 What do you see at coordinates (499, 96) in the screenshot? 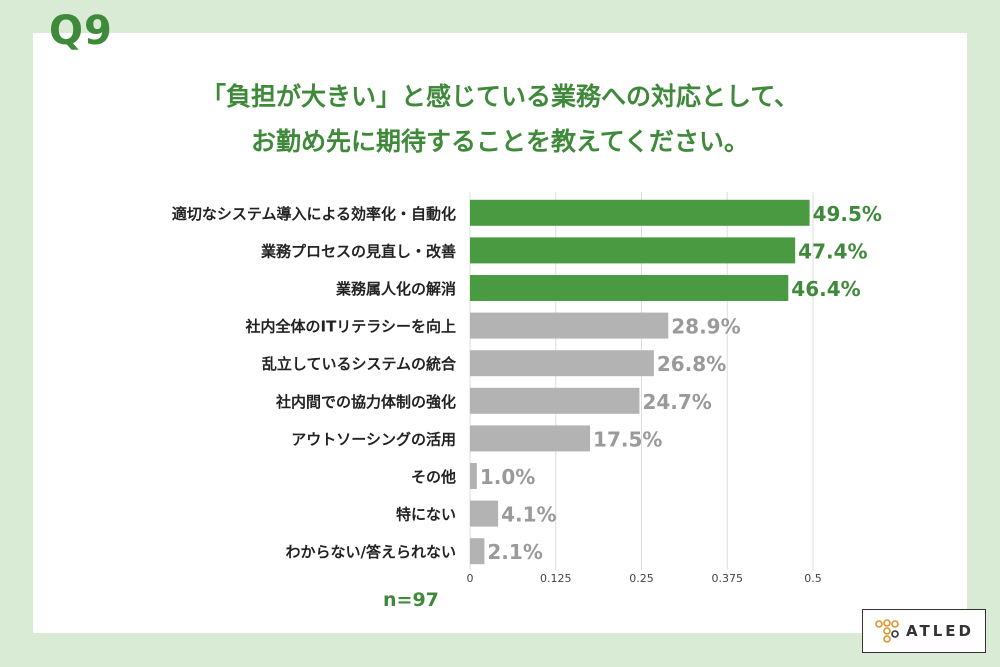
I see `title-line-1: 「負担が大きい」と感じている業務への対応として、` at bounding box center [499, 96].